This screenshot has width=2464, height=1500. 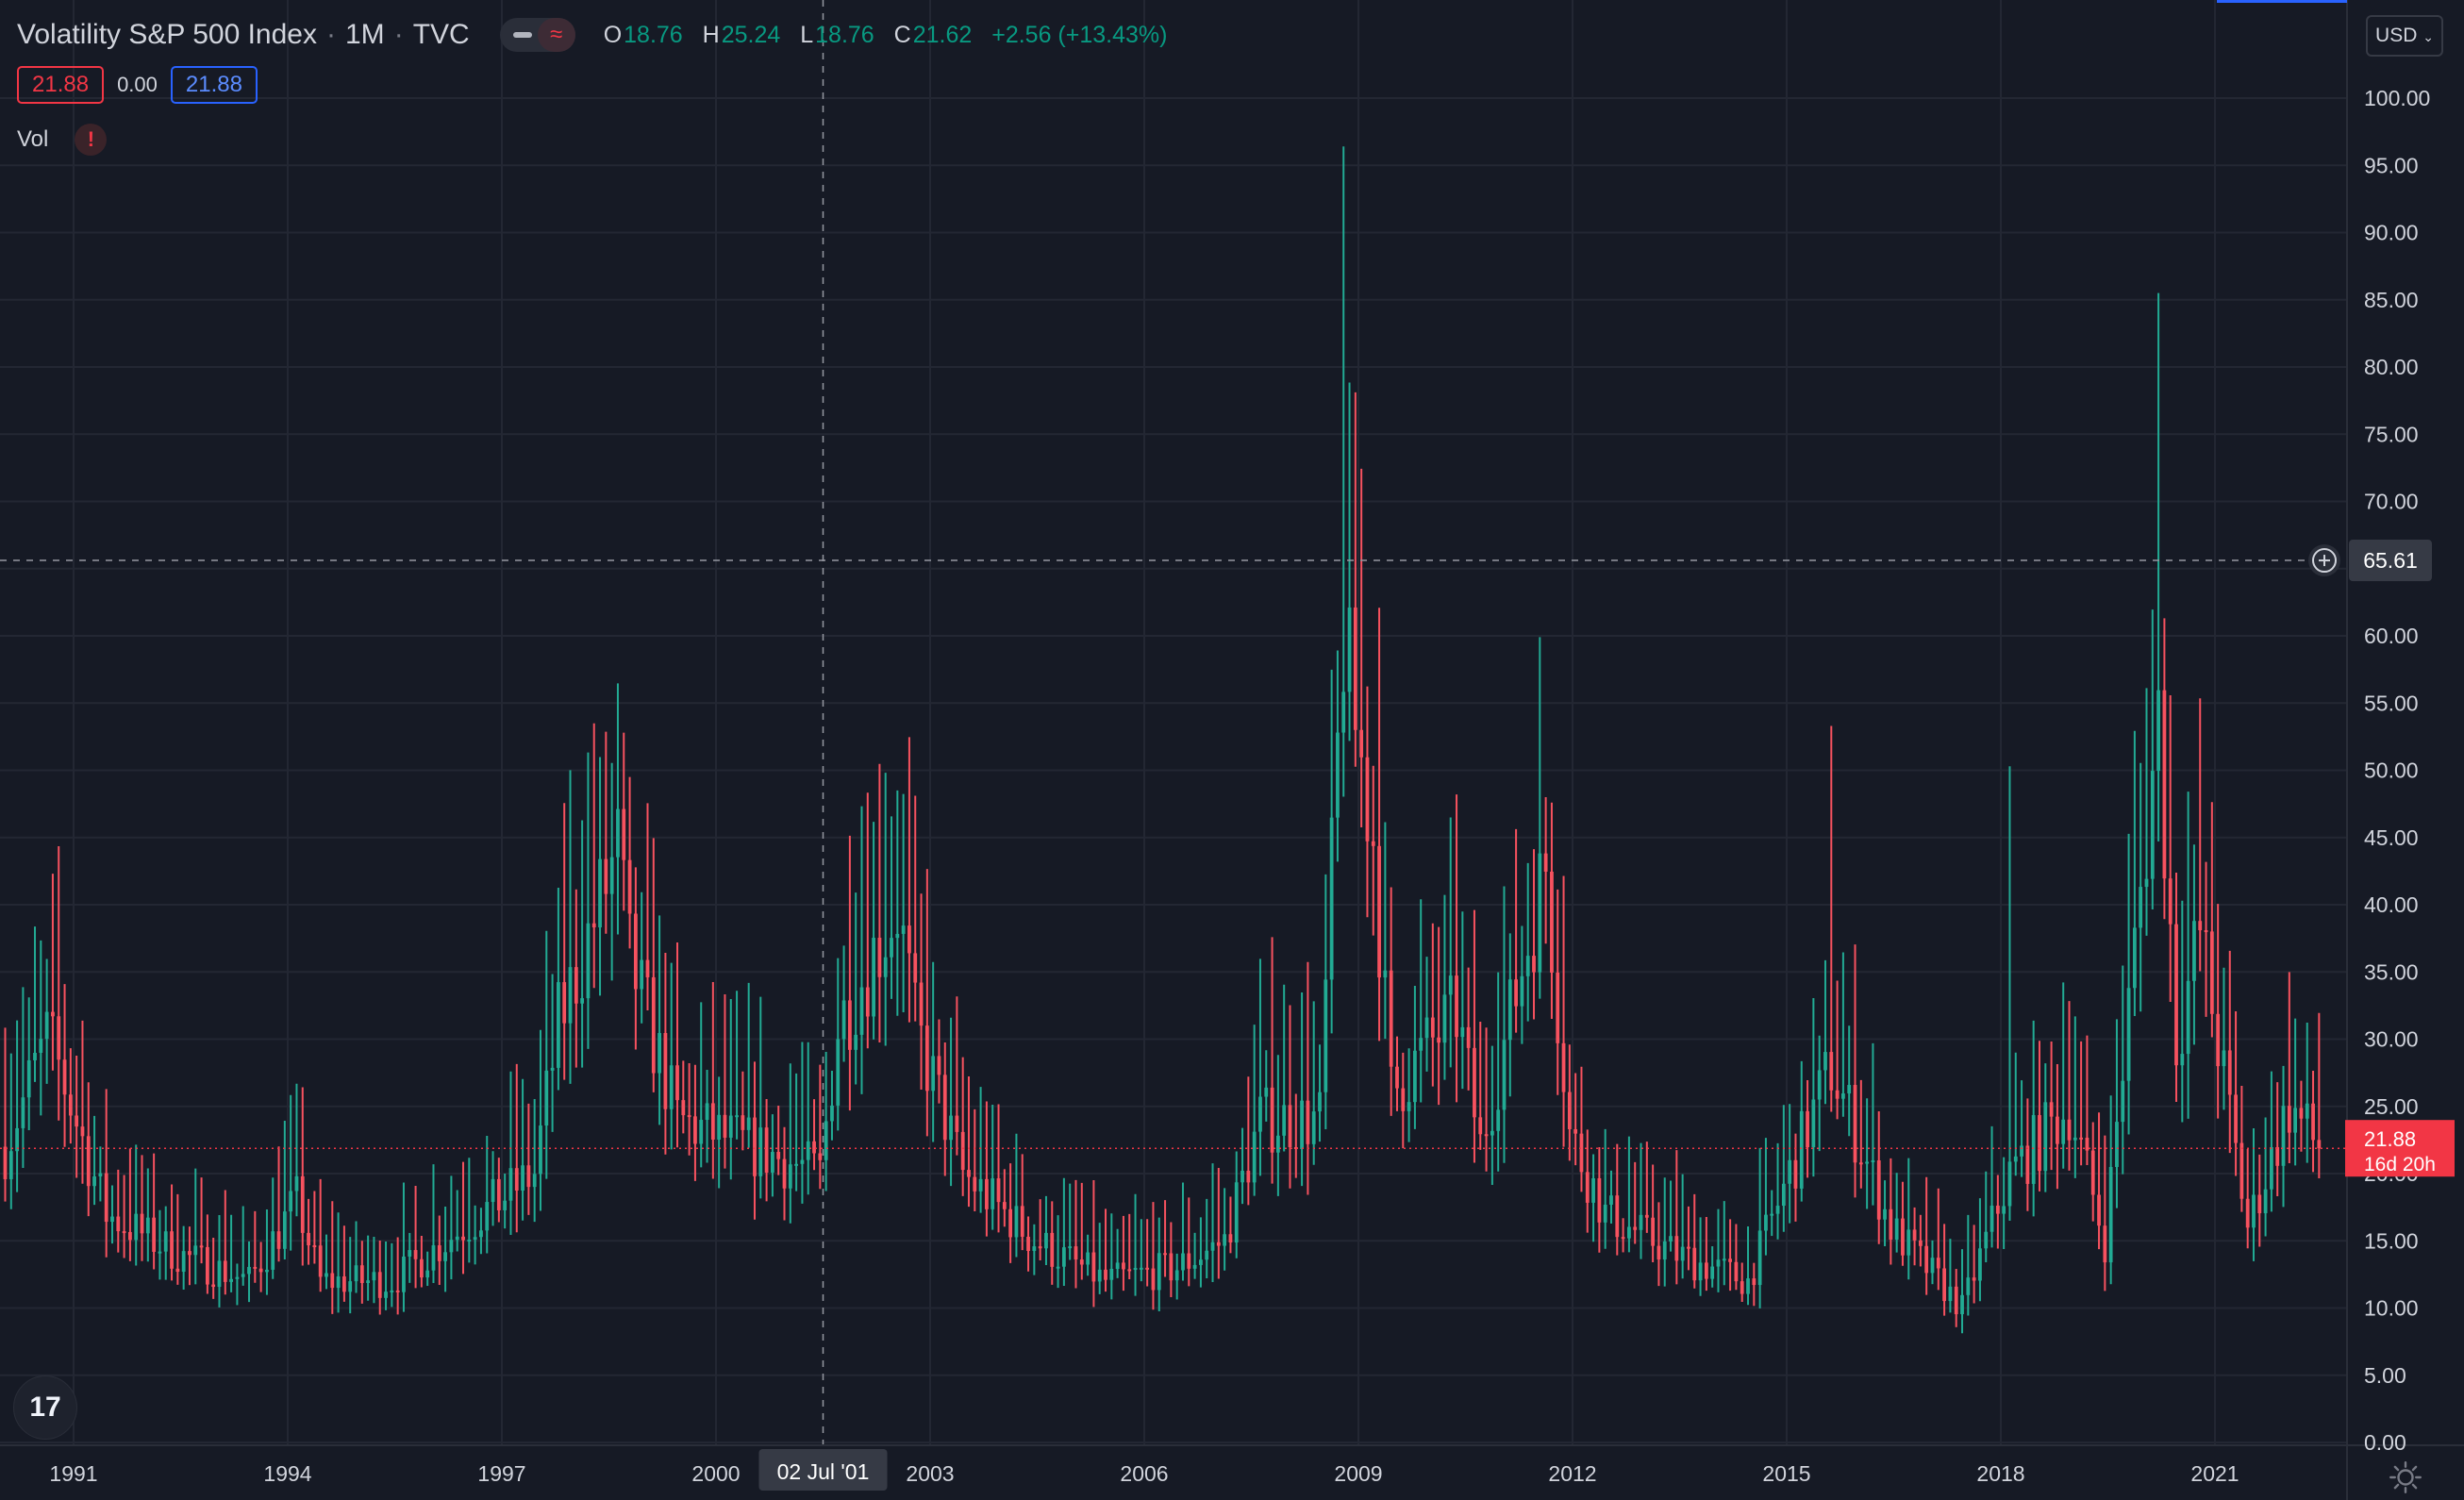 What do you see at coordinates (92, 140) in the screenshot?
I see `warning-icon: !` at bounding box center [92, 140].